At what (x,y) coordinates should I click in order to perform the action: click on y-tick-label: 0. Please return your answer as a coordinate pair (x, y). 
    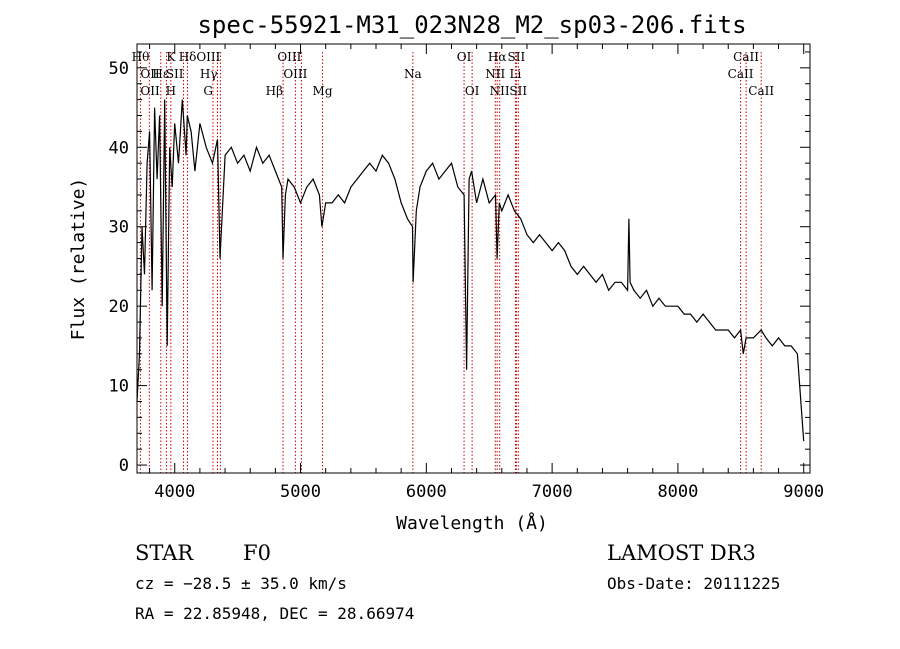
    Looking at the image, I should click on (124, 466).